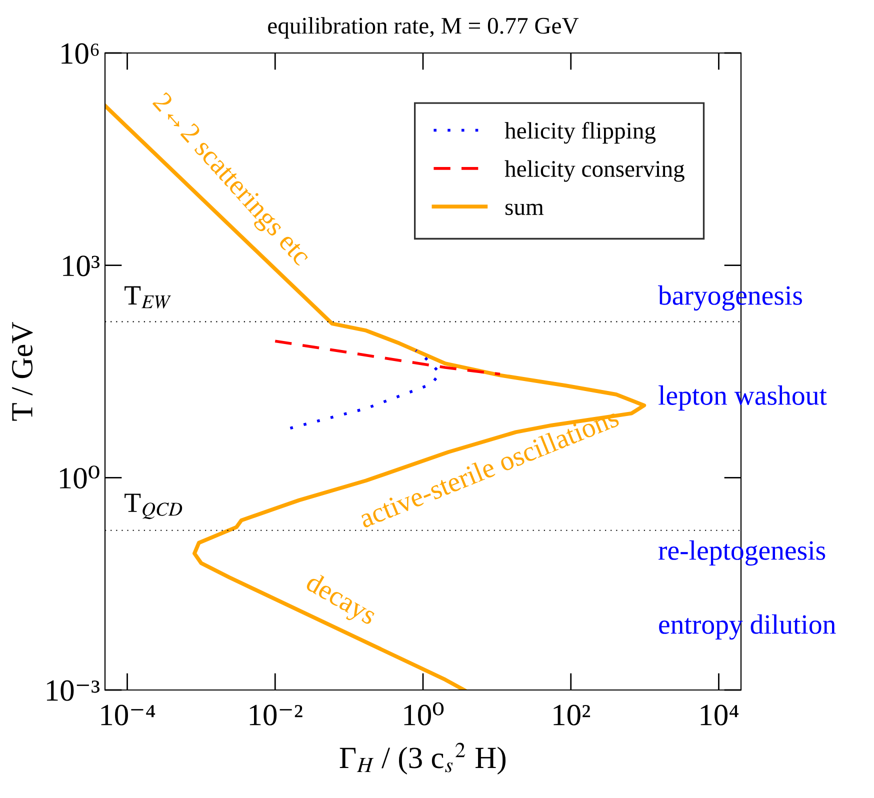 The image size is (874, 798). Describe the element at coordinates (153, 507) in the screenshot. I see `ref-line-label: T$_{QCD}$` at that location.